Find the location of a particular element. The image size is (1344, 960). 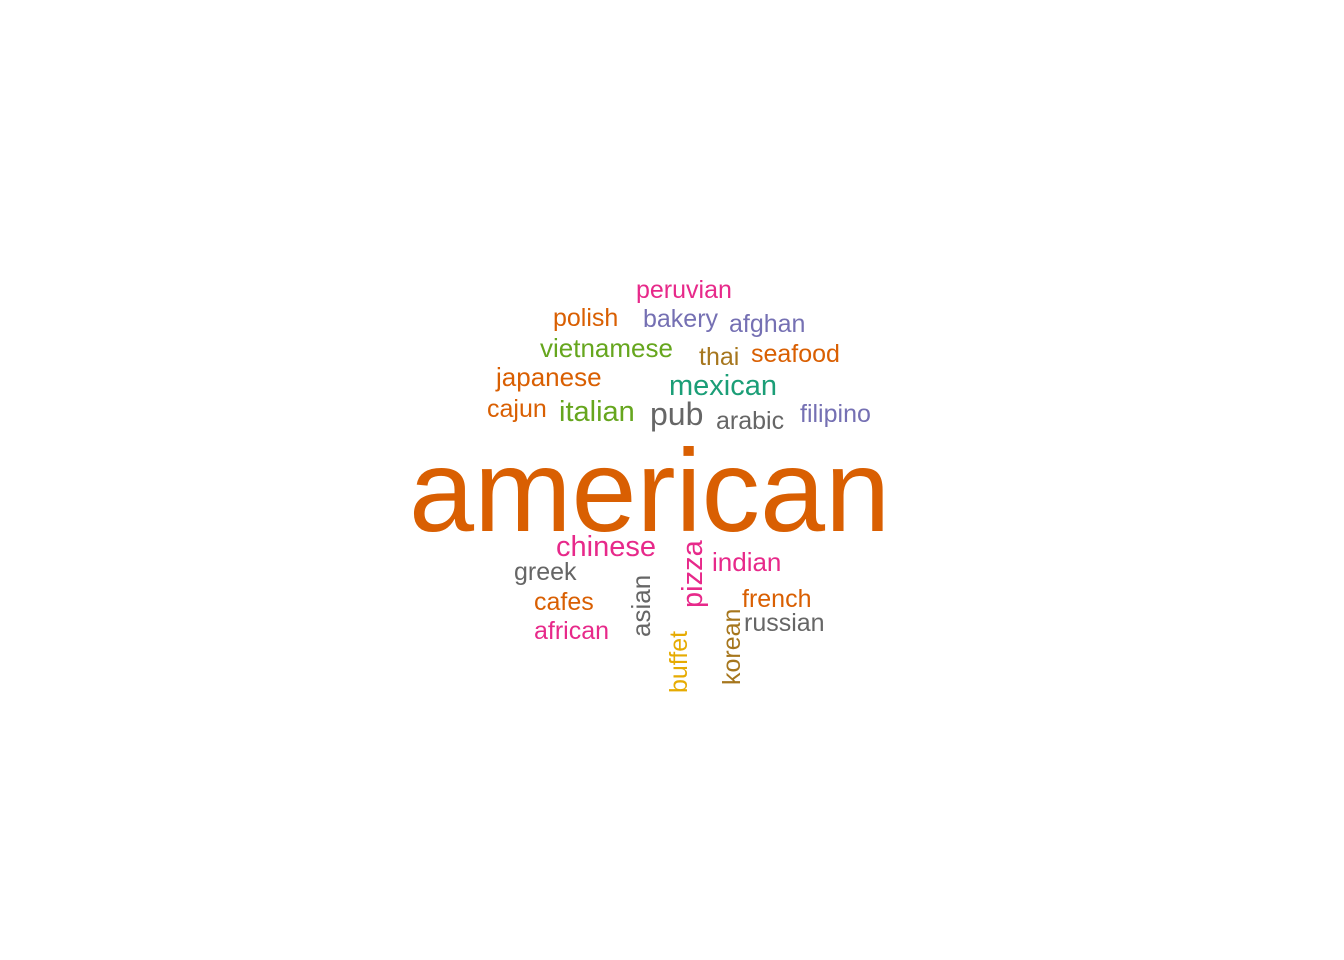

word-polish: polish is located at coordinates (586, 318).